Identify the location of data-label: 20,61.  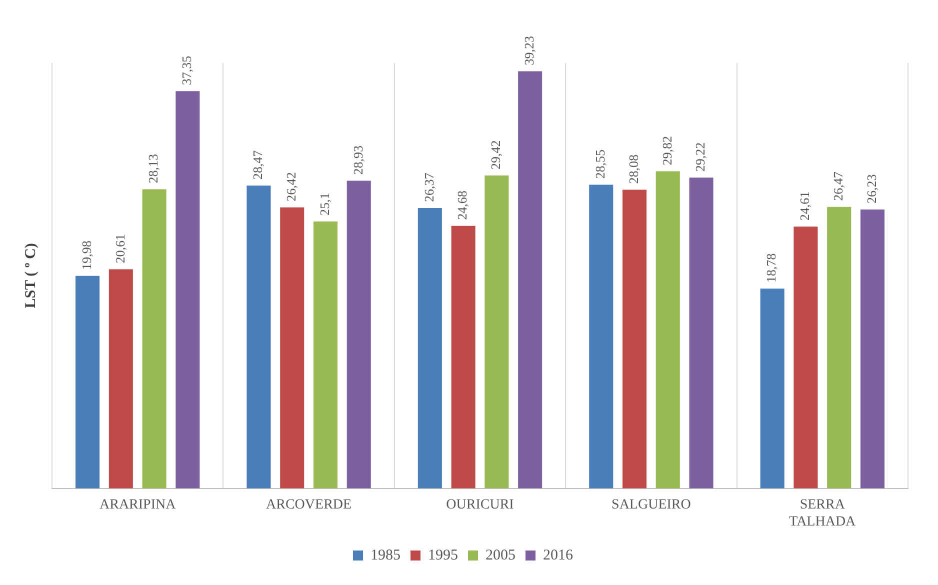
(120, 249).